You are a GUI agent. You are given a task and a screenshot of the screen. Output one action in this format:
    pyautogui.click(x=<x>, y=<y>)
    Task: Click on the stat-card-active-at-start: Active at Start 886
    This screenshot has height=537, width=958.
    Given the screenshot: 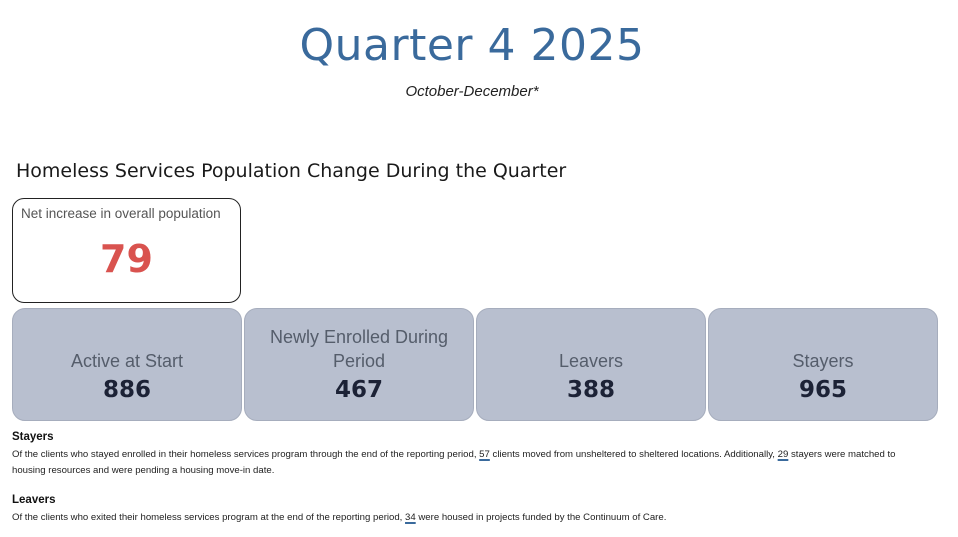 What is the action you would take?
    pyautogui.click(x=127, y=364)
    